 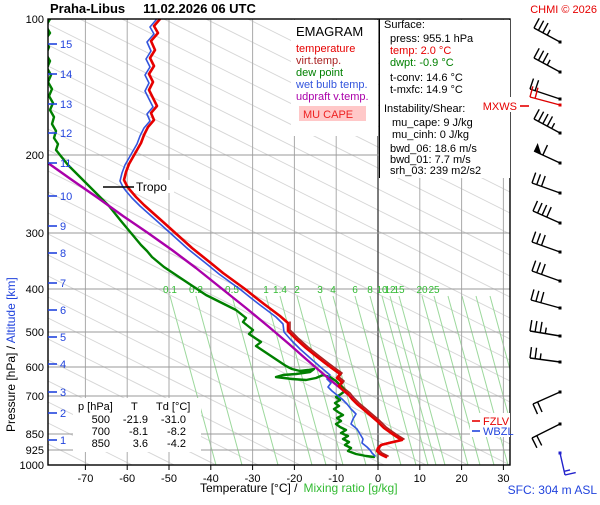 I want to click on run-datetime: 11.02.2026 06 UTC, so click(x=199, y=8).